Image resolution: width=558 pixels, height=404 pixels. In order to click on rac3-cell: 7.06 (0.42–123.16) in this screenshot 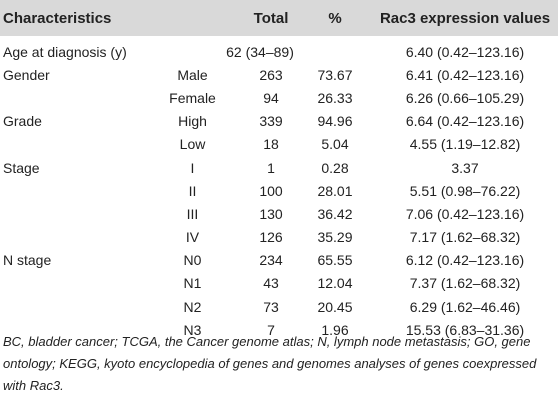, I will do `click(465, 213)`.